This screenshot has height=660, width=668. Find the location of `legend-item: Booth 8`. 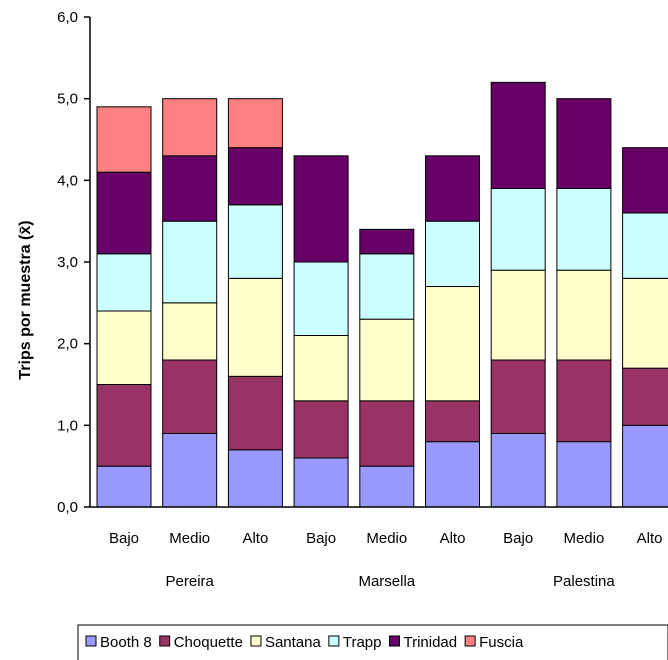

legend-item: Booth 8 is located at coordinates (118, 642).